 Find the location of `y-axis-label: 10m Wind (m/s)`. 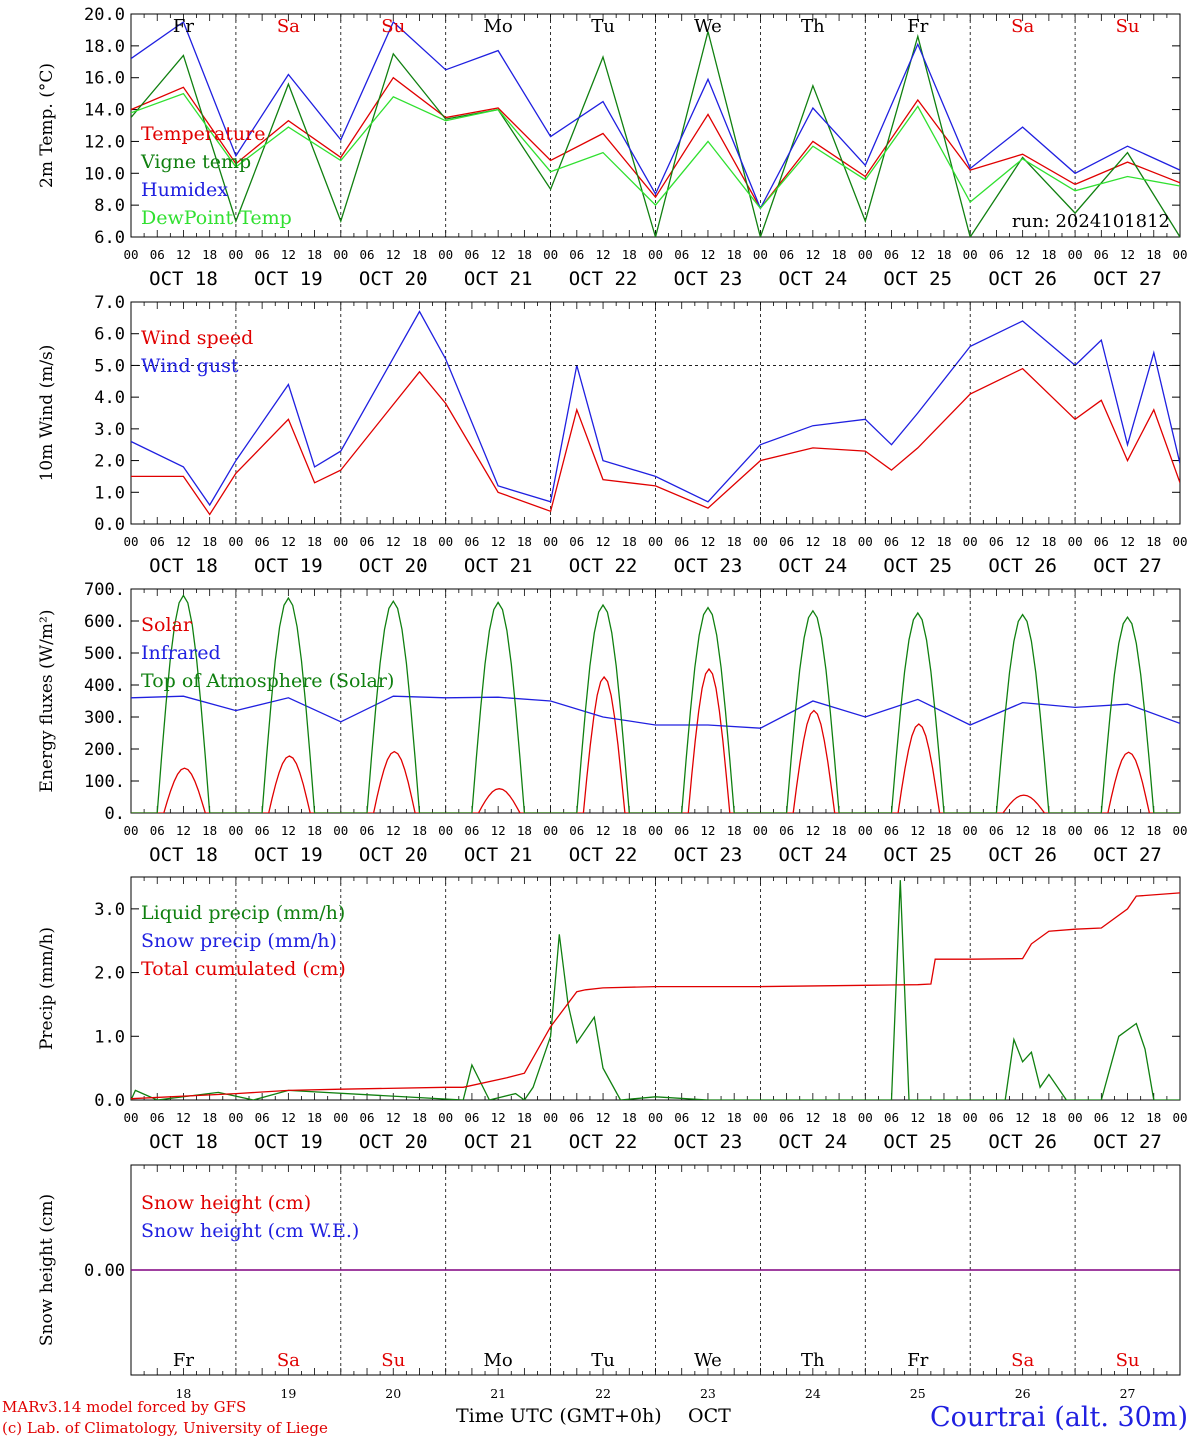

y-axis-label: 10m Wind (m/s) is located at coordinates (47, 413).